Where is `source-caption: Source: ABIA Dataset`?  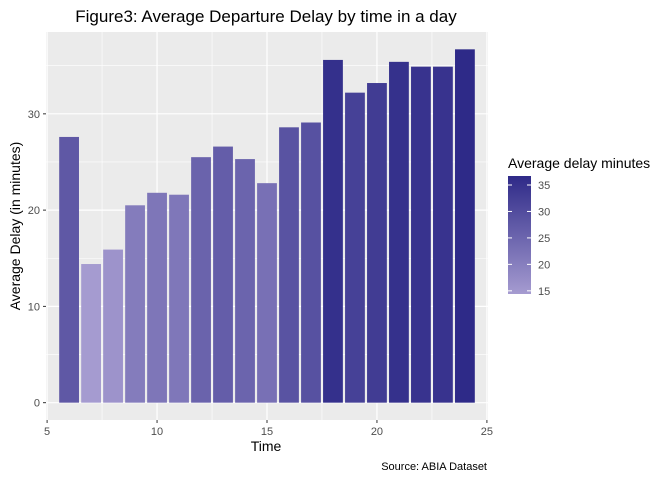 source-caption: Source: ABIA Dataset is located at coordinates (434, 467).